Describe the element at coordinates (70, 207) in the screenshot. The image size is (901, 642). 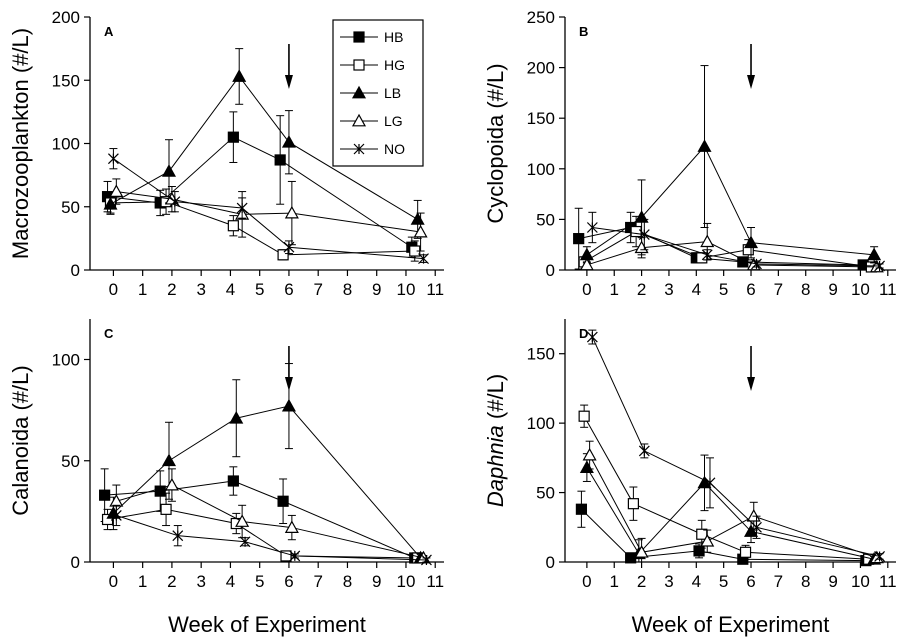
I see `y-tick-label: 50` at that location.